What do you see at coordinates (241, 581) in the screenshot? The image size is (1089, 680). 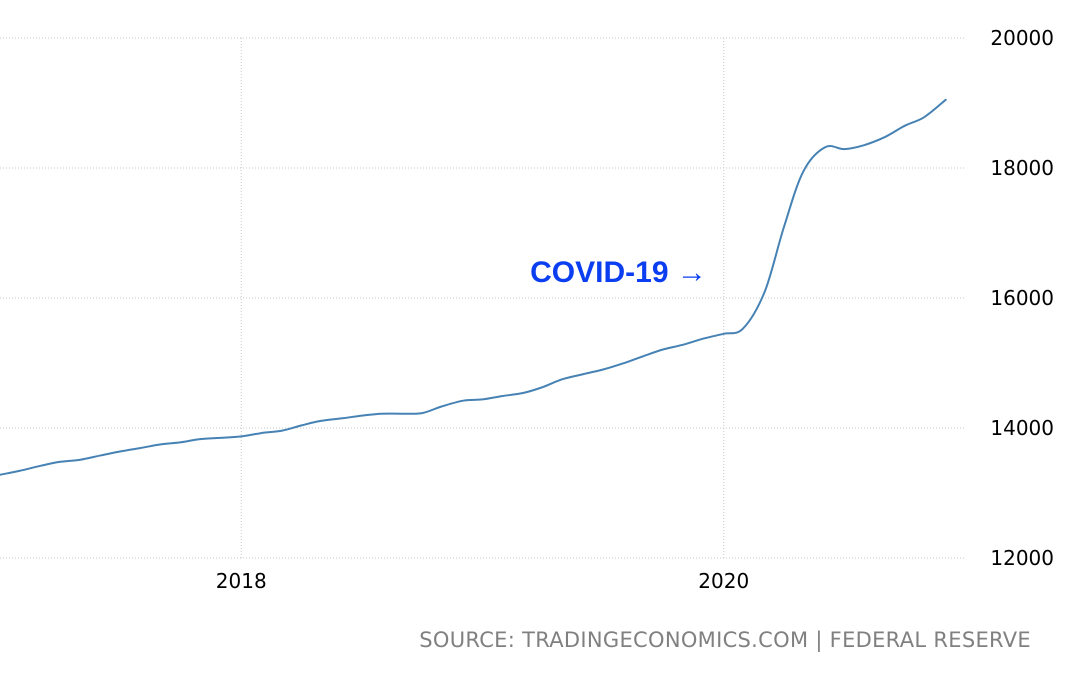 I see `x-tick-label: 2018` at bounding box center [241, 581].